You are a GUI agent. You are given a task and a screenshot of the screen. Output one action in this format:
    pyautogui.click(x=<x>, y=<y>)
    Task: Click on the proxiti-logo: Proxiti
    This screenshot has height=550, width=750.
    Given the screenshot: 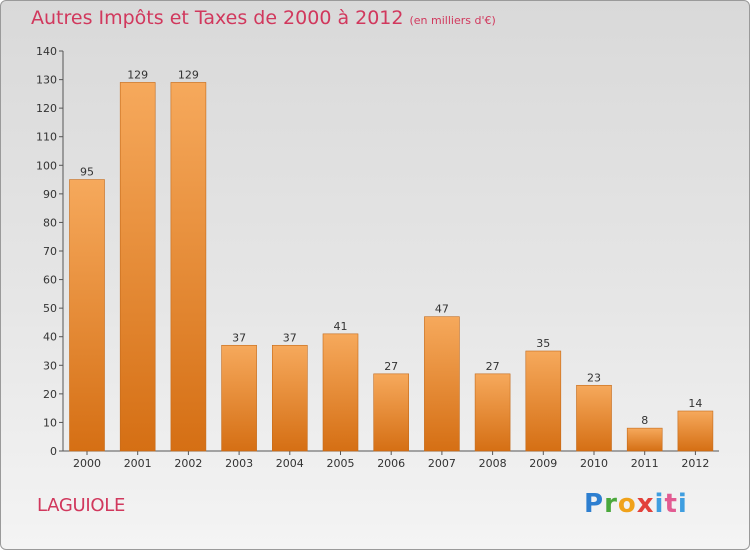 What is the action you would take?
    pyautogui.click(x=636, y=504)
    